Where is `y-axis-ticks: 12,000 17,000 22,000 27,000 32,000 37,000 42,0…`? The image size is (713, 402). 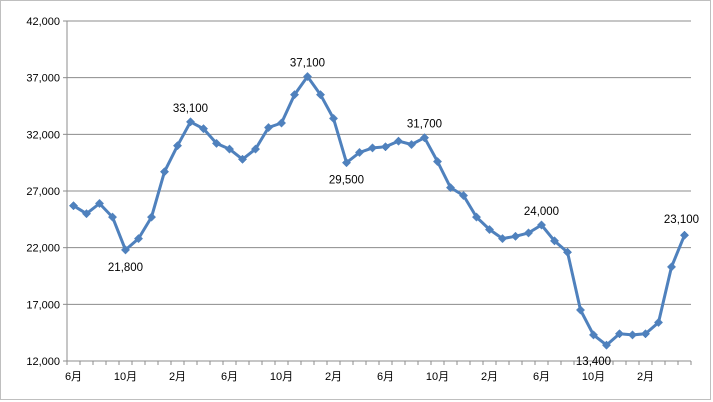
y-axis-ticks: 12,000 17,000 22,000 27,000 32,000 37,000 42,0… is located at coordinates (46, 192).